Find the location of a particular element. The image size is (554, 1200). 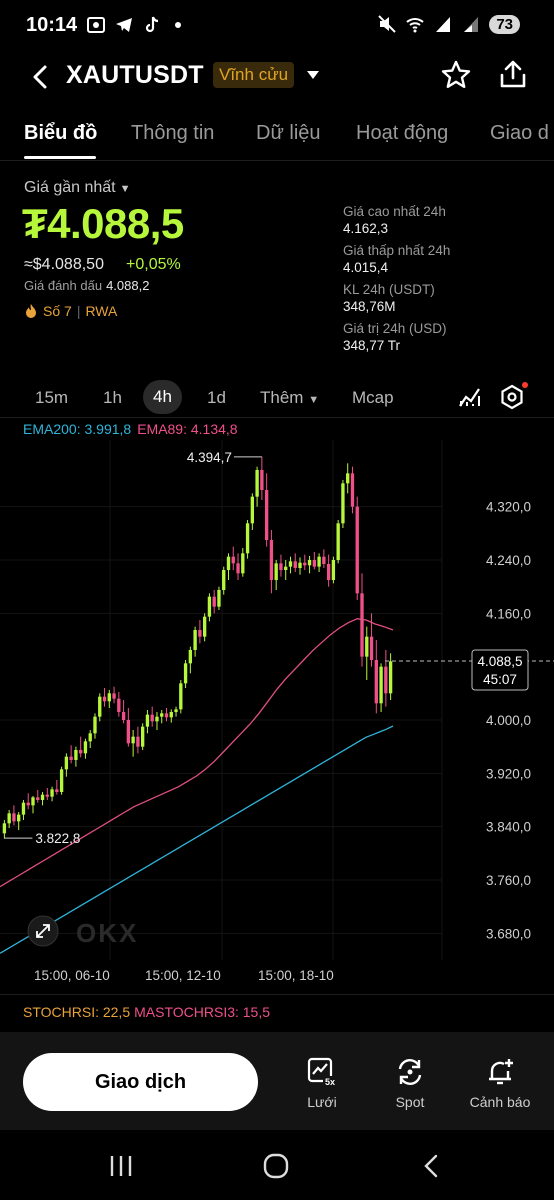

status-bar: 10:14 73 is located at coordinates (277, 26).